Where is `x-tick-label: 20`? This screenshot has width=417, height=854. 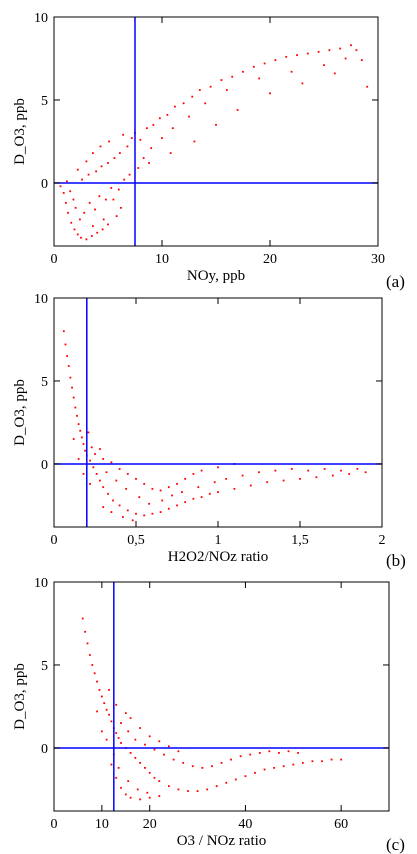 x-tick-label: 20 is located at coordinates (270, 259).